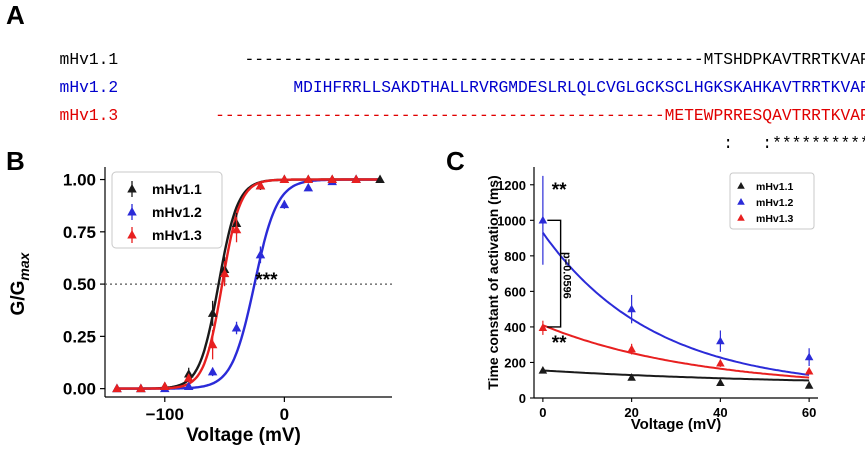 This screenshot has width=865, height=449. I want to click on y-tick-label: 800, so click(515, 256).